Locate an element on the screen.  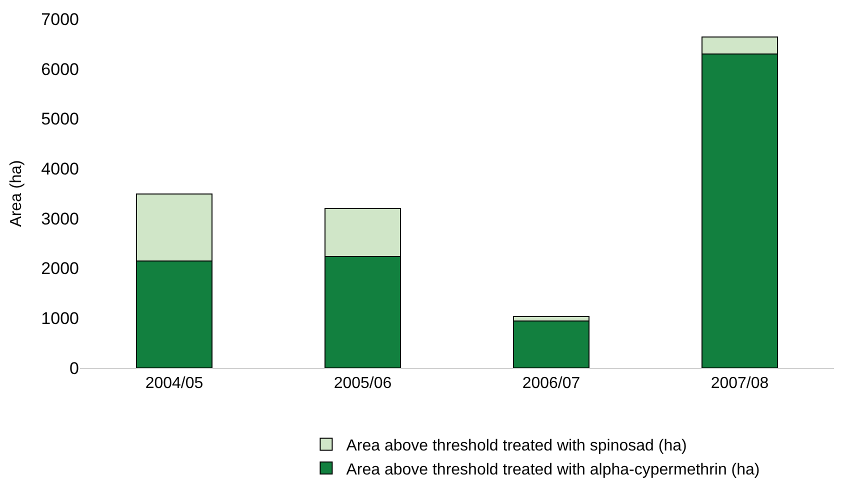
y-tick-label: 7000 is located at coordinates (60, 19).